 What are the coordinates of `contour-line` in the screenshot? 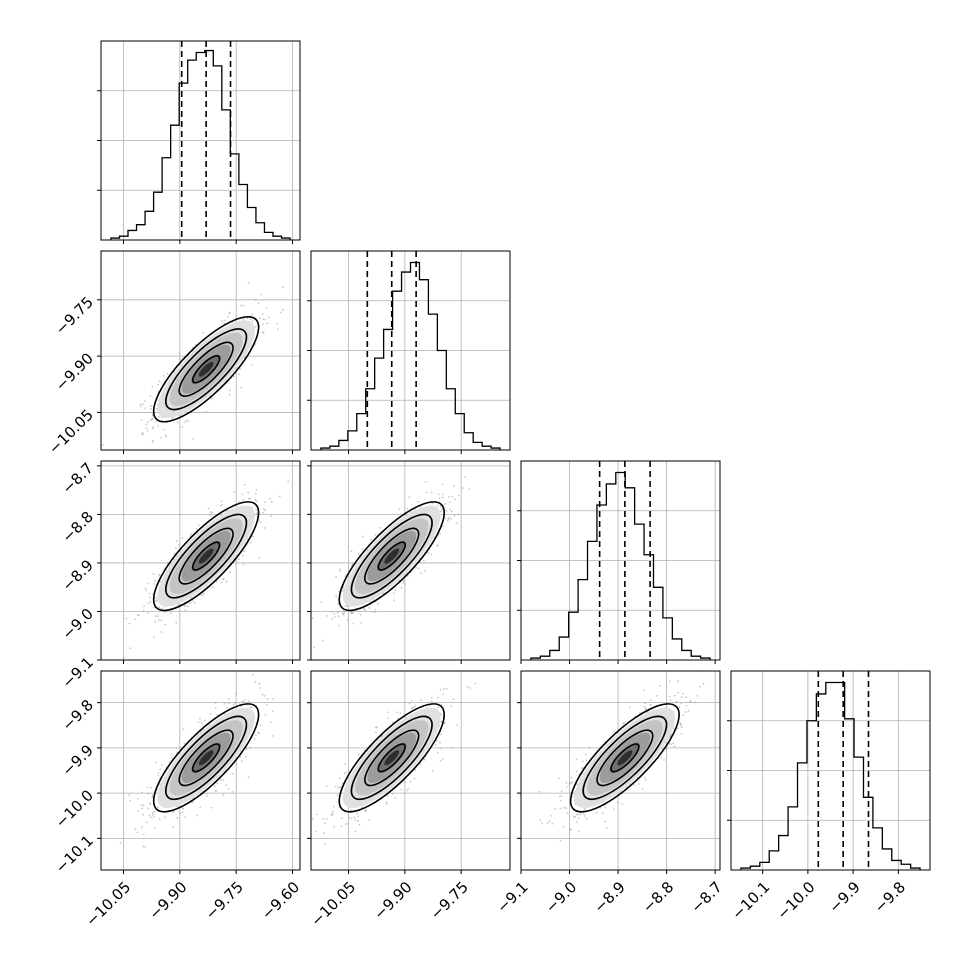 It's located at (391, 556).